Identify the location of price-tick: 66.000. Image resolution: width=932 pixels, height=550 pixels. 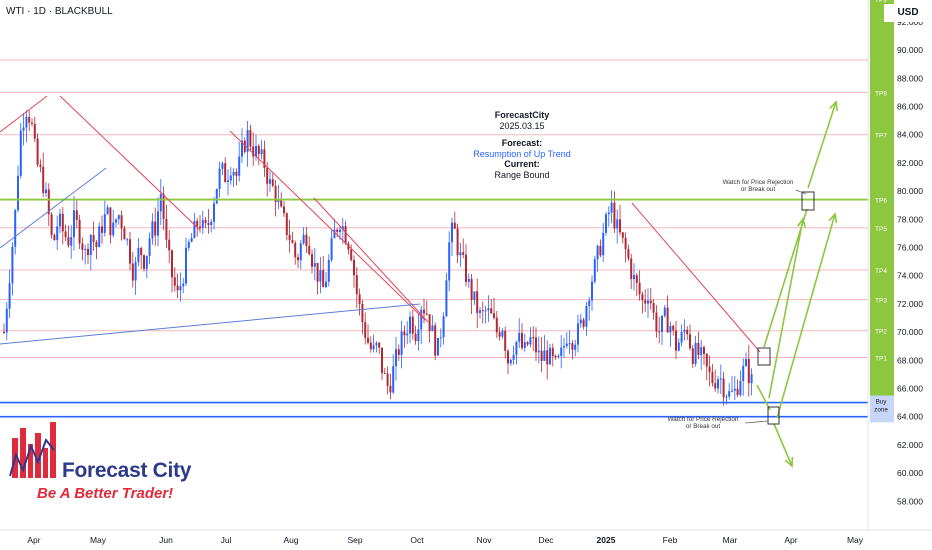
(910, 389).